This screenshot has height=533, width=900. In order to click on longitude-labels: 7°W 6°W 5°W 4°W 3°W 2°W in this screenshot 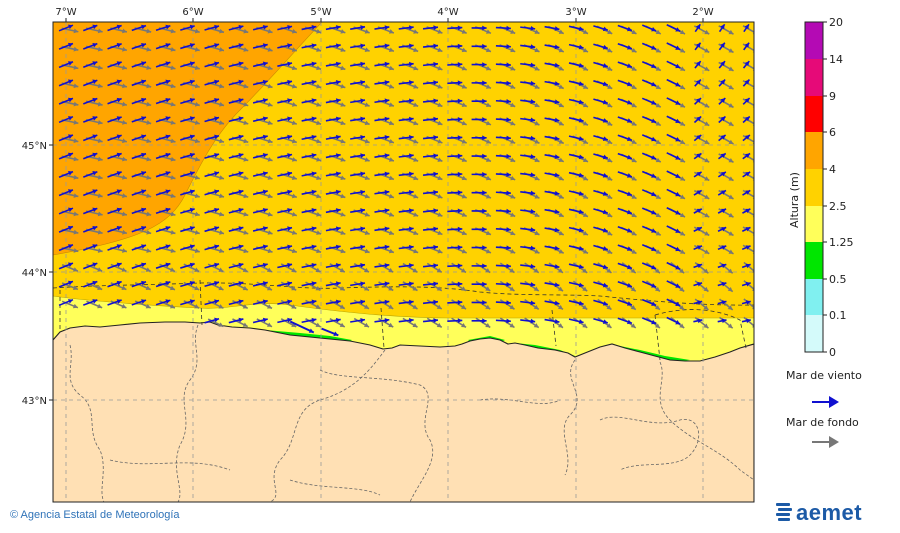, I will do `click(384, 12)`.